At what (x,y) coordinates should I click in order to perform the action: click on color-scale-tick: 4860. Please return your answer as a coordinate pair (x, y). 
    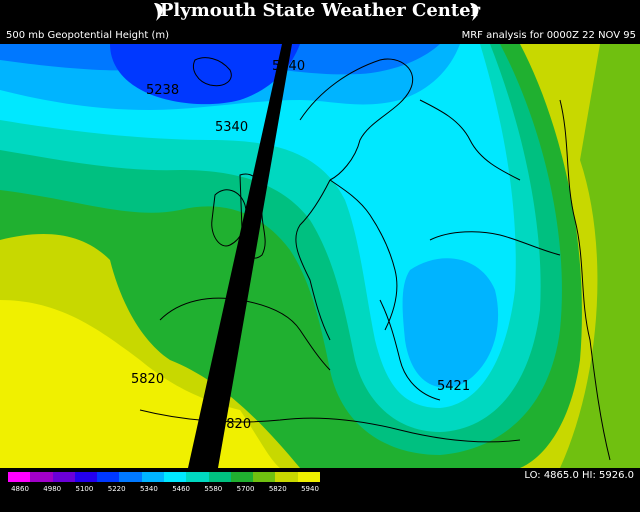
    Looking at the image, I should click on (20, 489).